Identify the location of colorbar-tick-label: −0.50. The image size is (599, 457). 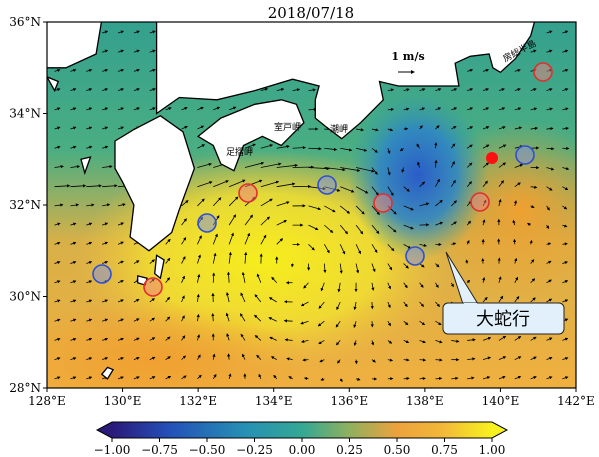
(207, 450).